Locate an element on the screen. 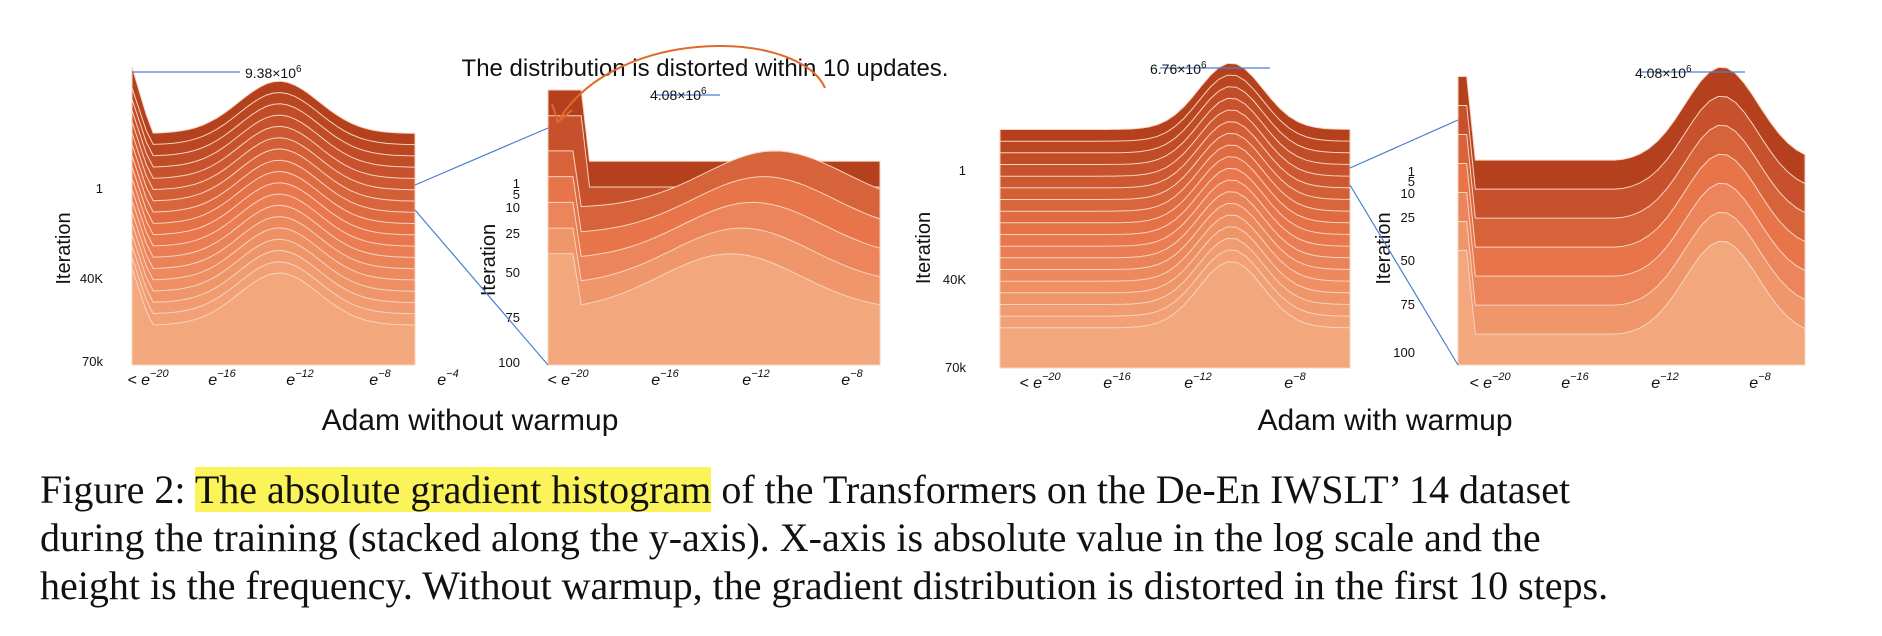 This screenshot has height=636, width=1882. group-title-left: Adam without warmup is located at coordinates (470, 420).